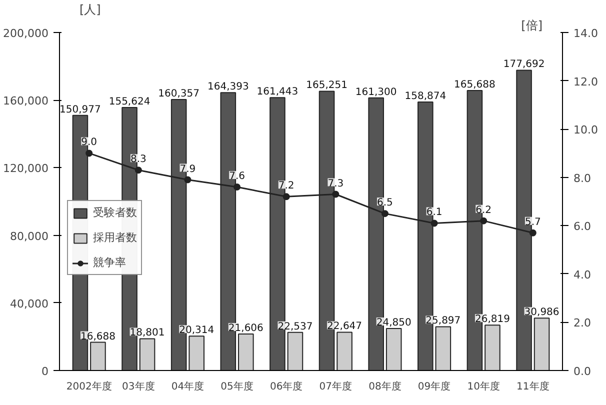 The height and width of the screenshot is (405, 606). Describe the element at coordinates (90, 9) in the screenshot. I see `y-axis-title: [人]` at that location.